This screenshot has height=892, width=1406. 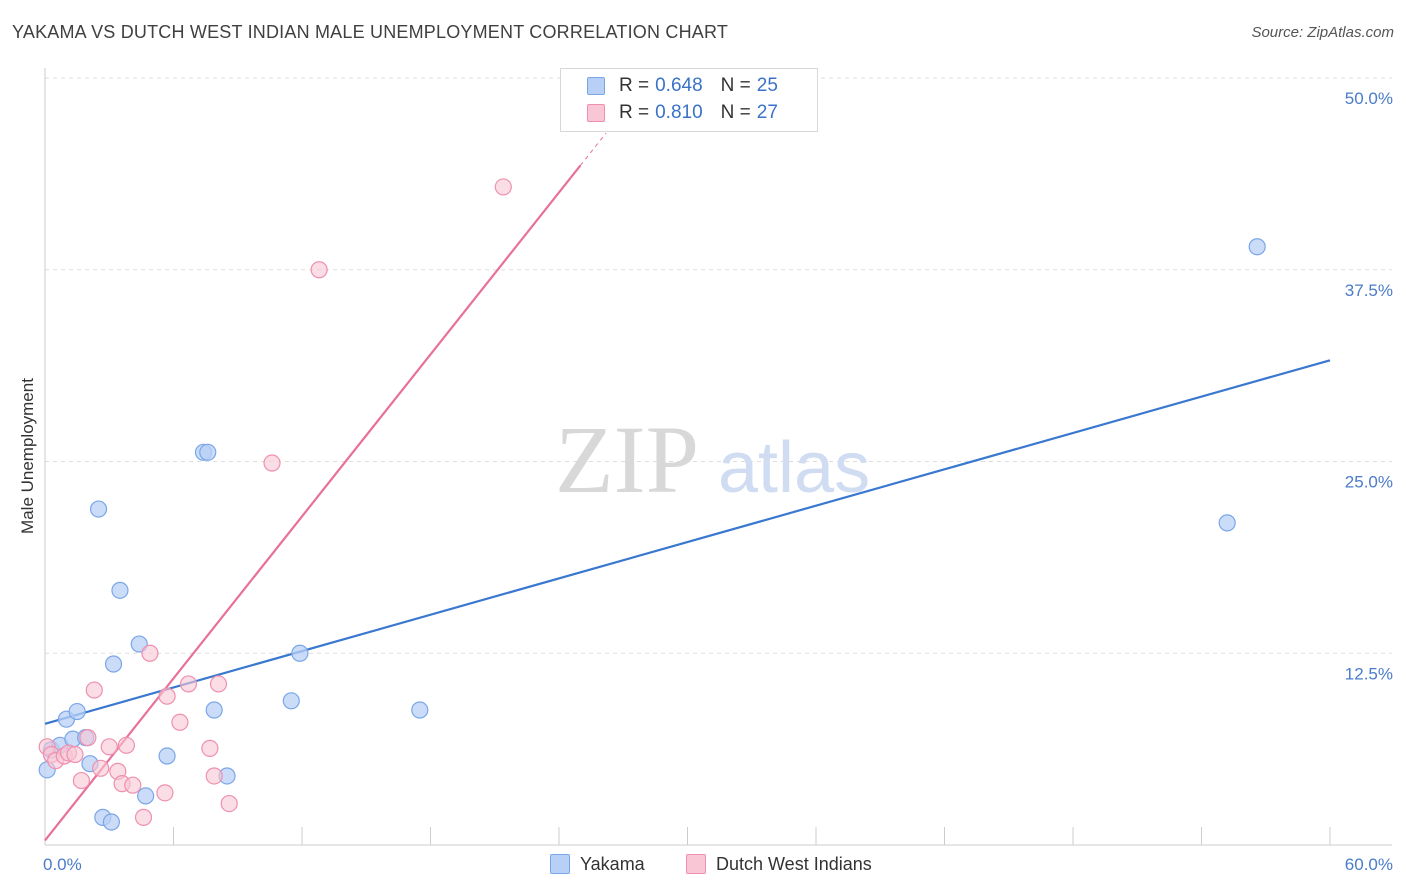 I want to click on watermark-atlas: atlas, so click(x=794, y=468).